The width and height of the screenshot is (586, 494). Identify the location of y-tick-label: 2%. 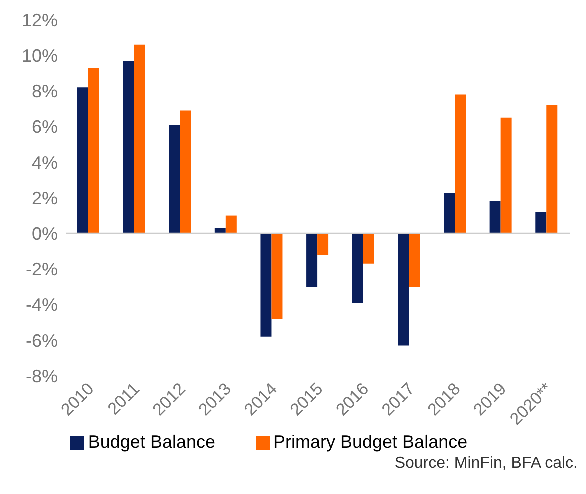
(45, 198).